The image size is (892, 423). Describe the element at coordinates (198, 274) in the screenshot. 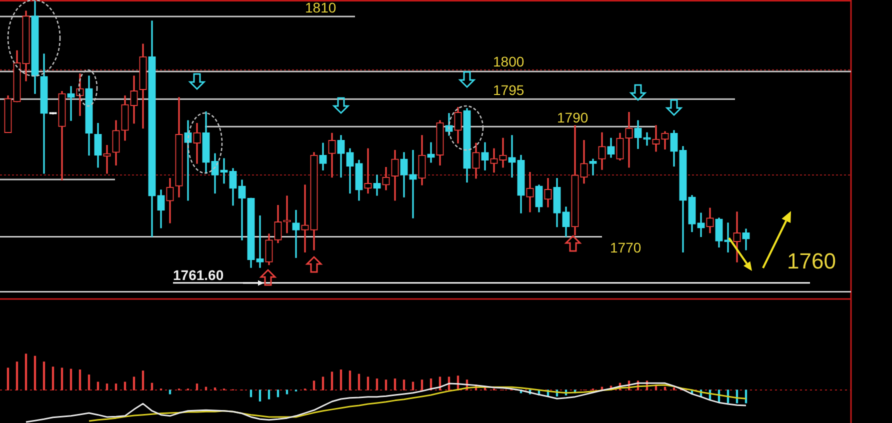

I see `ref-line-label: 1761.60` at that location.